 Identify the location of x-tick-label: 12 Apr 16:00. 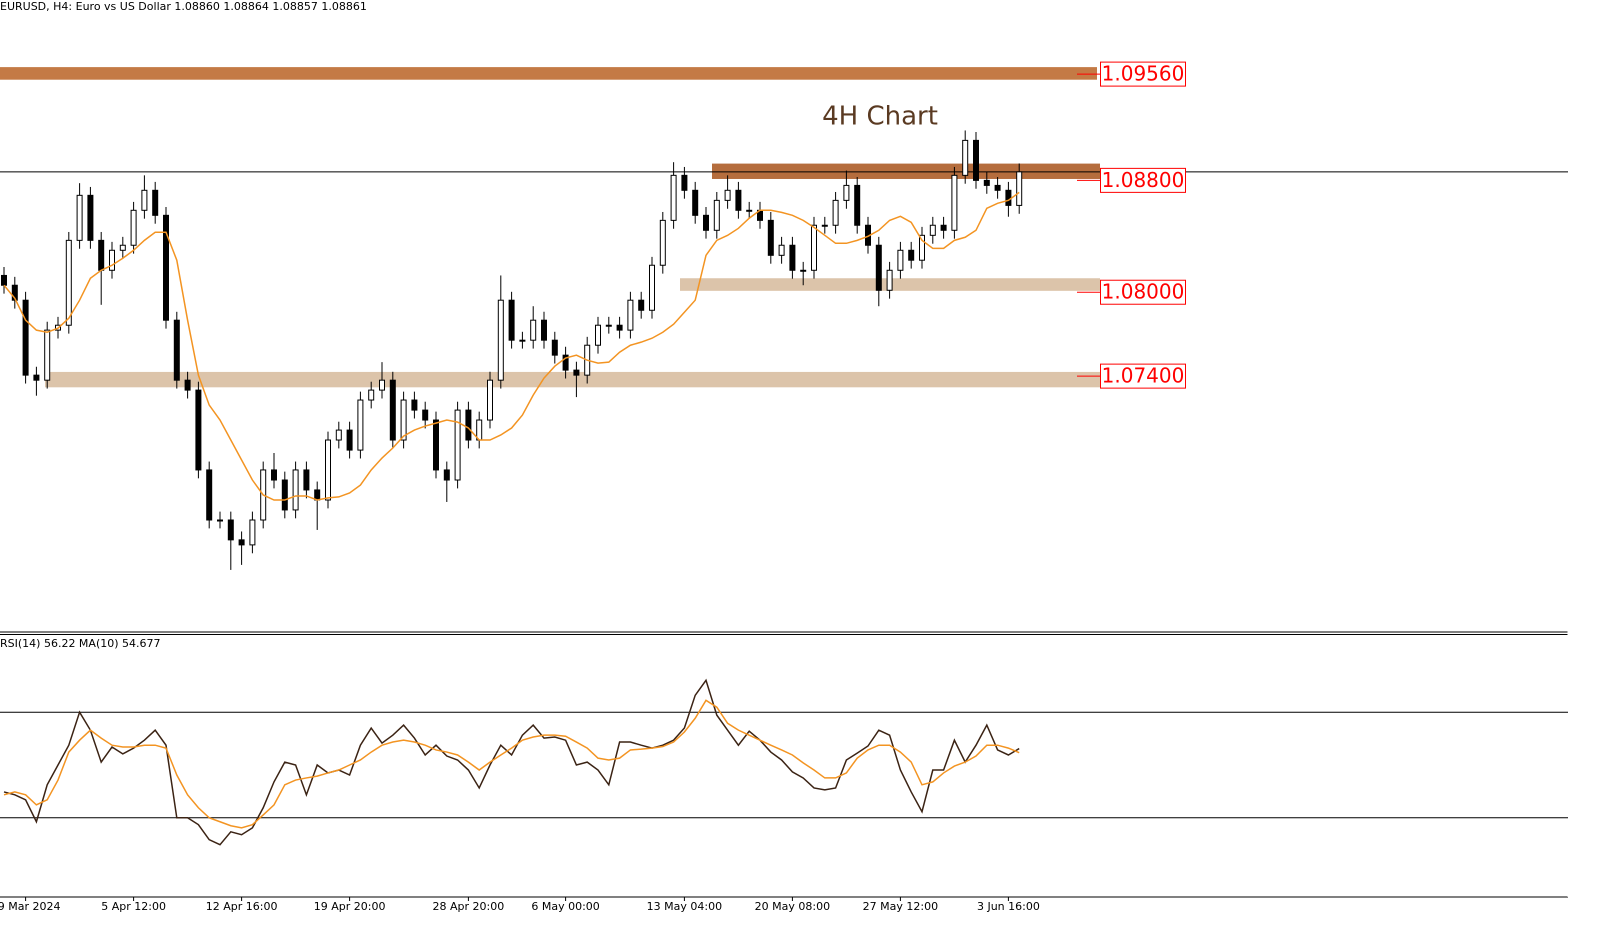
(242, 906).